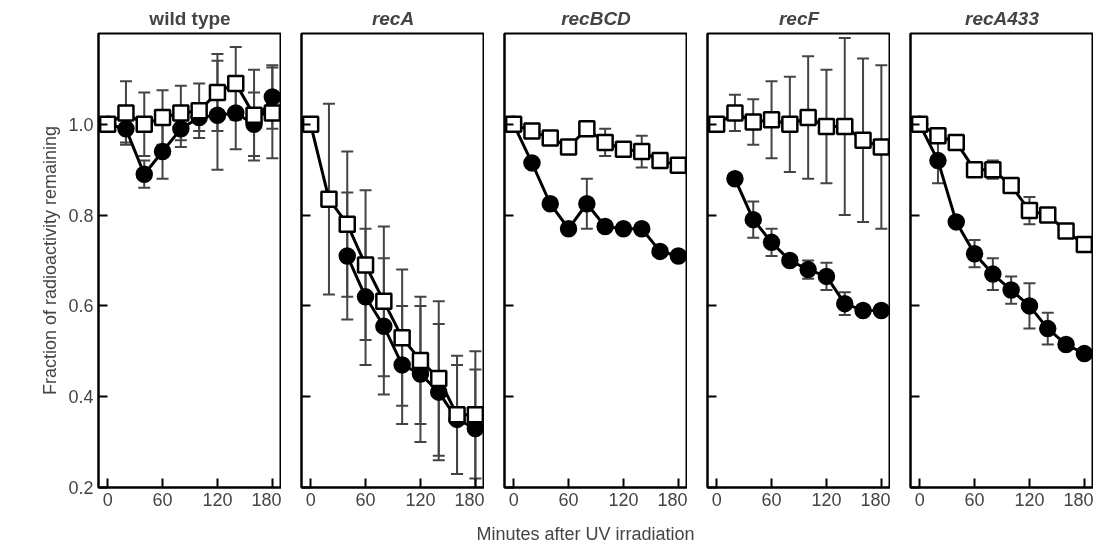 This screenshot has height=558, width=1106. I want to click on chart-title: recA433, so click(1002, 18).